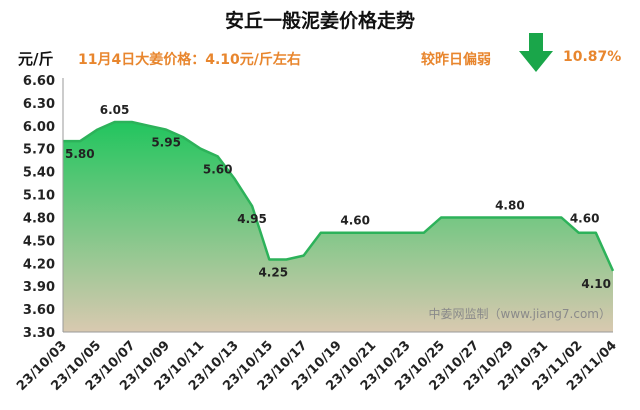 Image resolution: width=640 pixels, height=410 pixels. I want to click on compare-label: 较昨日偏弱, so click(456, 60).